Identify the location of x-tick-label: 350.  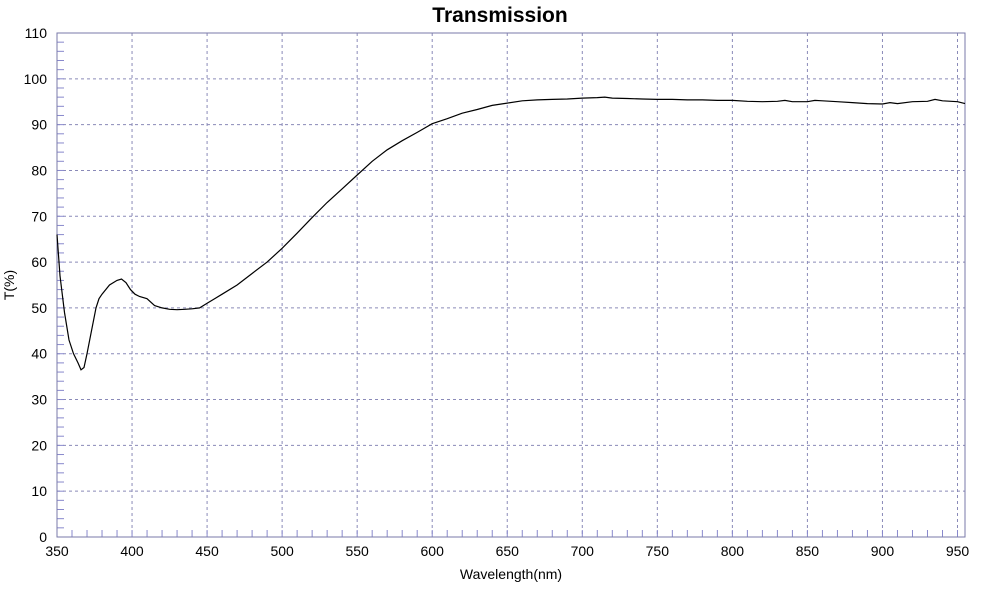
(57, 551).